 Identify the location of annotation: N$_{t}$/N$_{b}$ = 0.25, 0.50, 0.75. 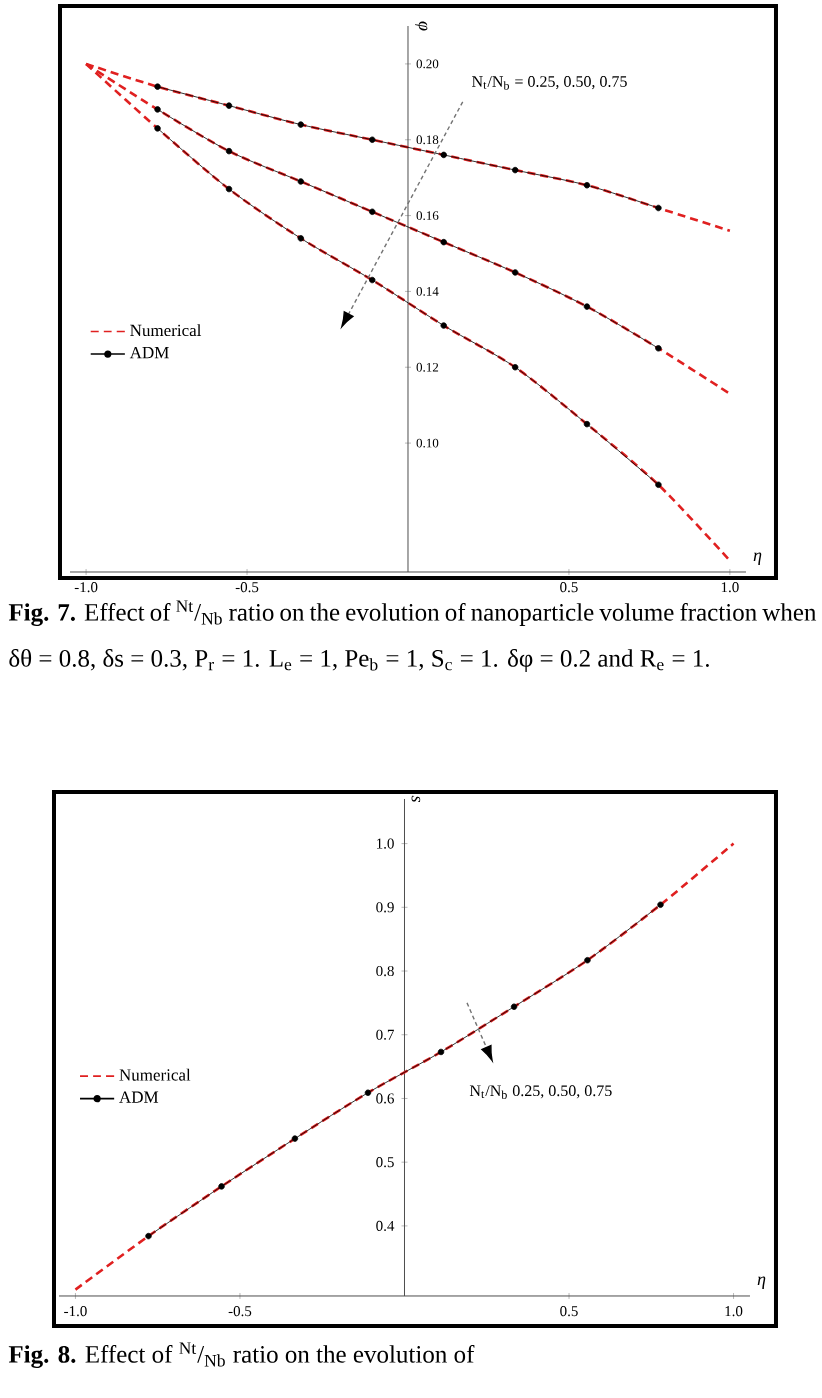
(549, 83).